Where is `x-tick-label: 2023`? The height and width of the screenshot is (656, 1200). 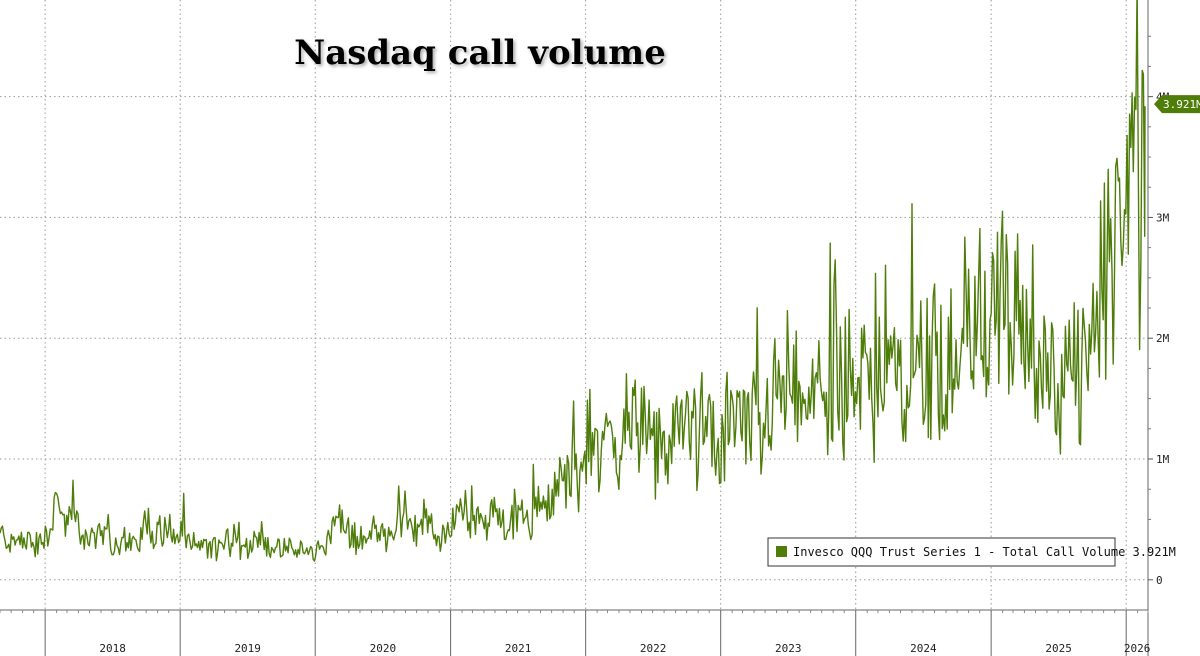 x-tick-label: 2023 is located at coordinates (788, 648).